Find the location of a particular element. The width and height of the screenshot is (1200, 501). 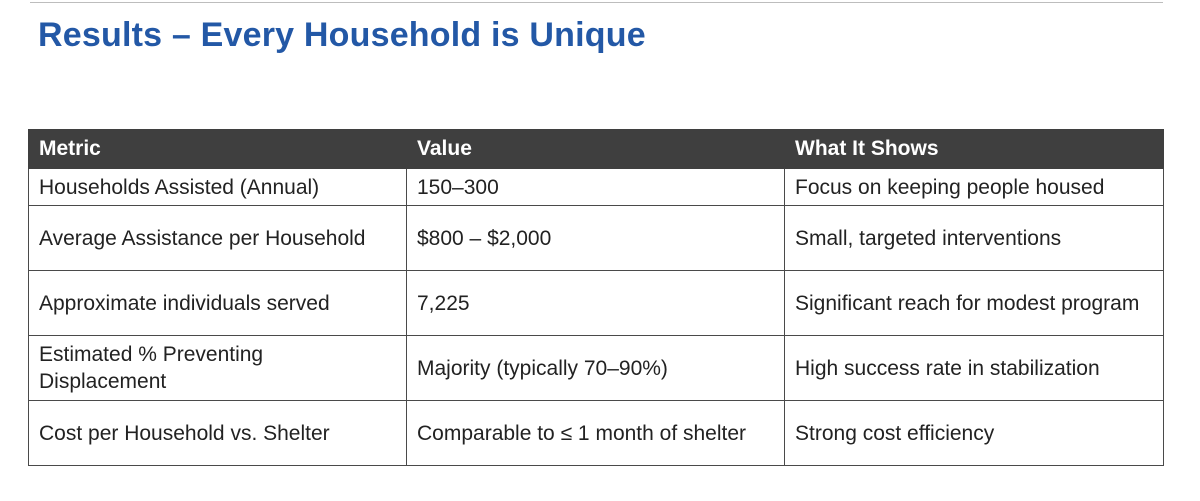

what-it-shows-cell: Significant reach for modest program is located at coordinates (974, 303).